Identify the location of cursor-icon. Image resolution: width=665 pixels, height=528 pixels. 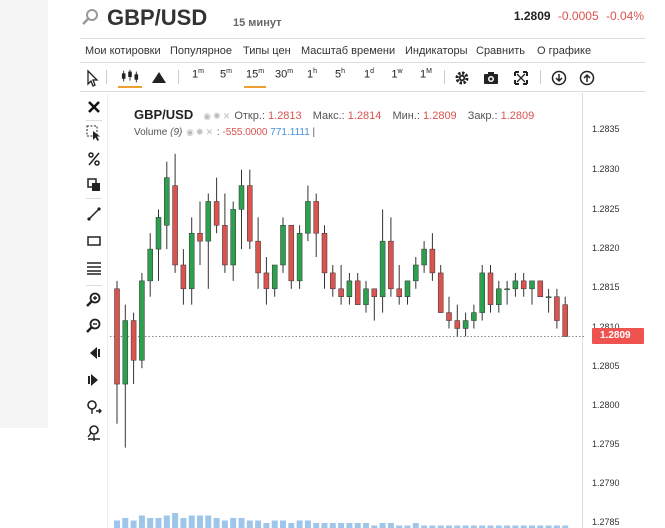
(92, 78).